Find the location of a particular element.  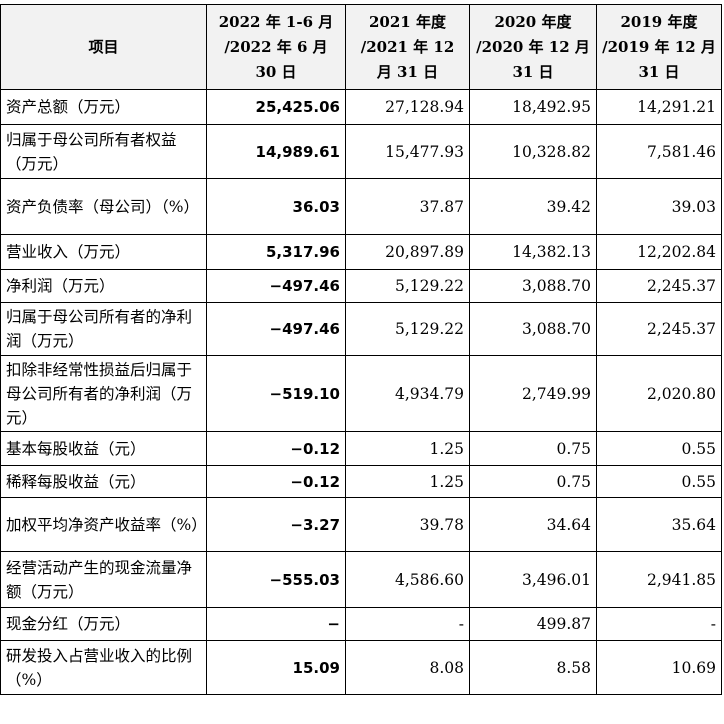

cell-2020: 18,492.95 is located at coordinates (533, 107).